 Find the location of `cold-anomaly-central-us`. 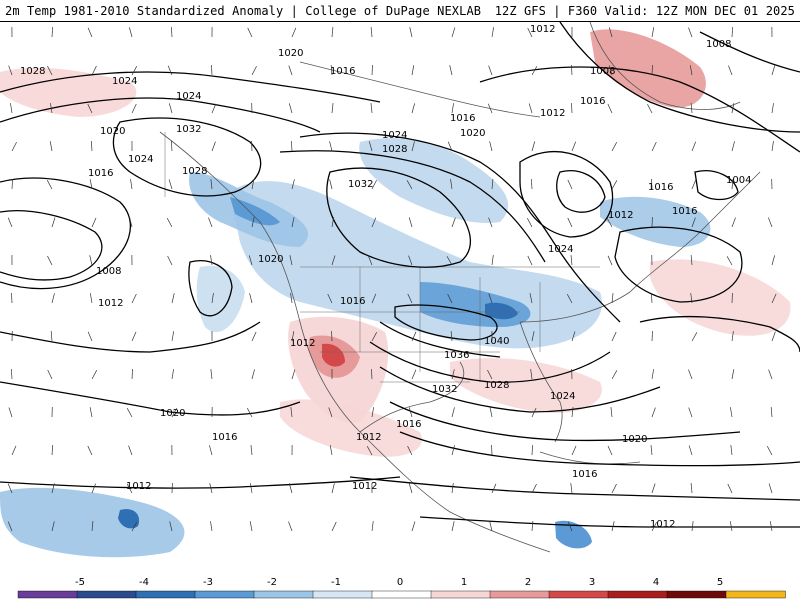

cold-anomaly-central-us is located at coordinates (416, 264).